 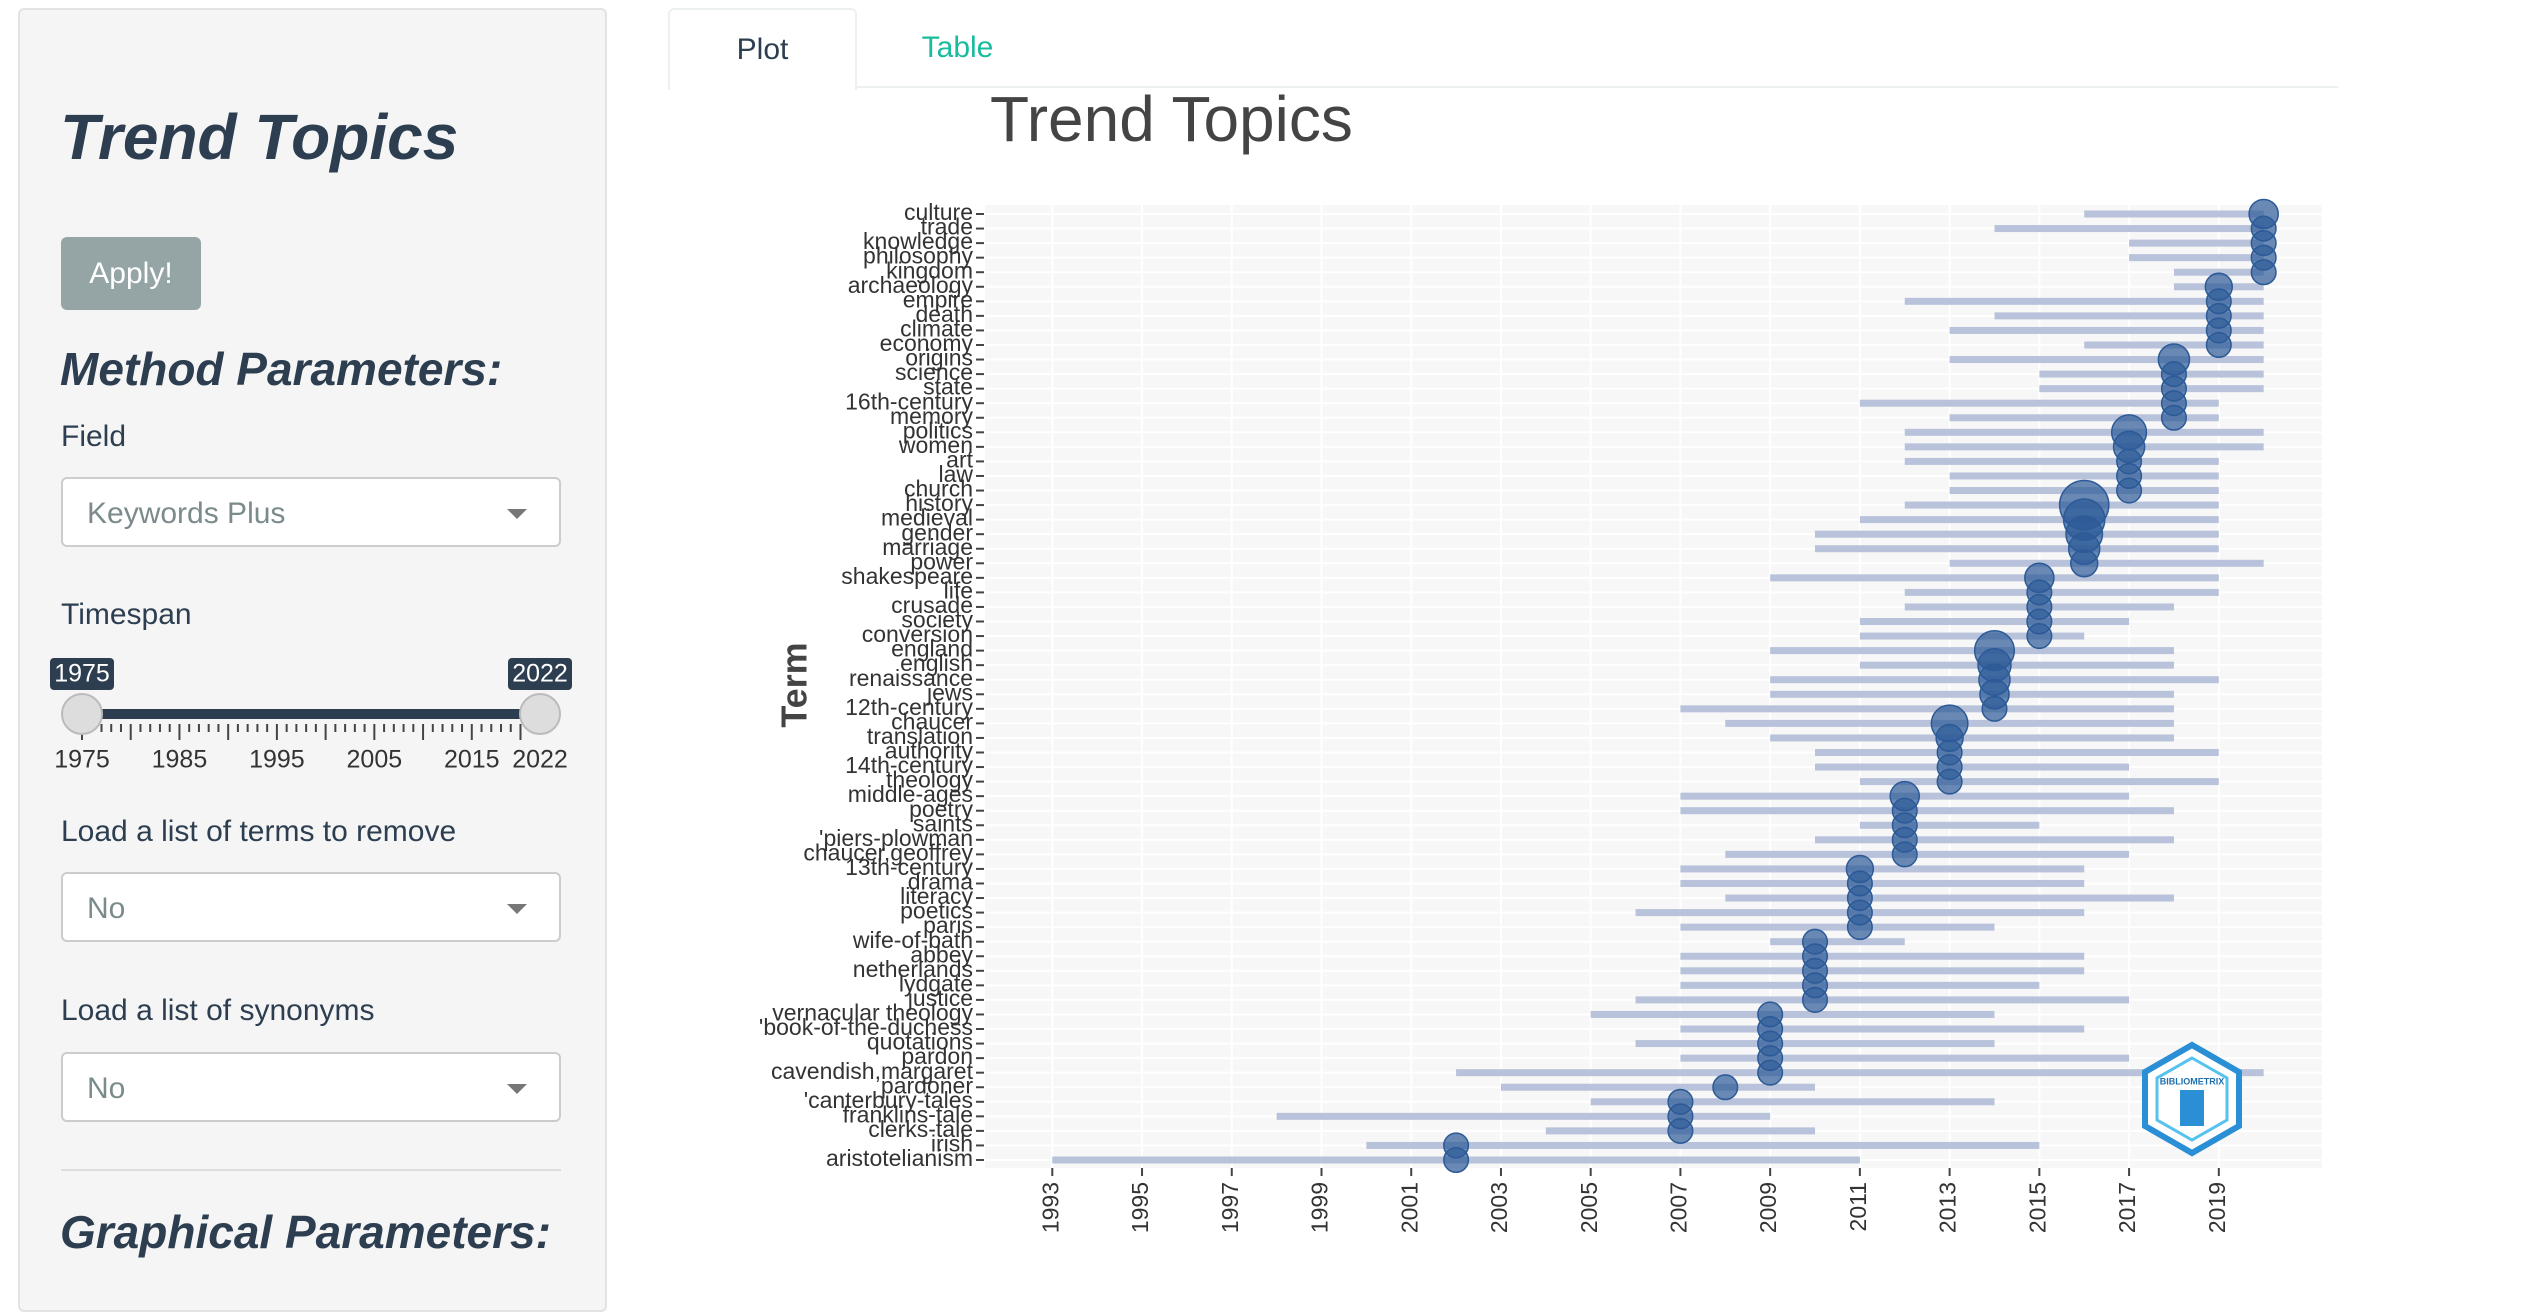 What do you see at coordinates (896, 838) in the screenshot?
I see `y-tick-label: 'piers-plowman` at bounding box center [896, 838].